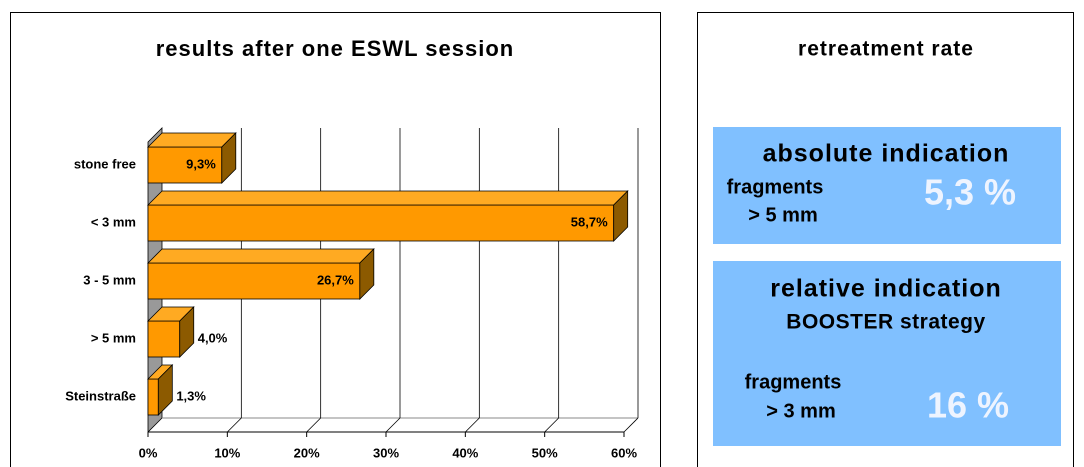 This screenshot has height=467, width=1084. I want to click on value-label: 58,7%, so click(589, 221).